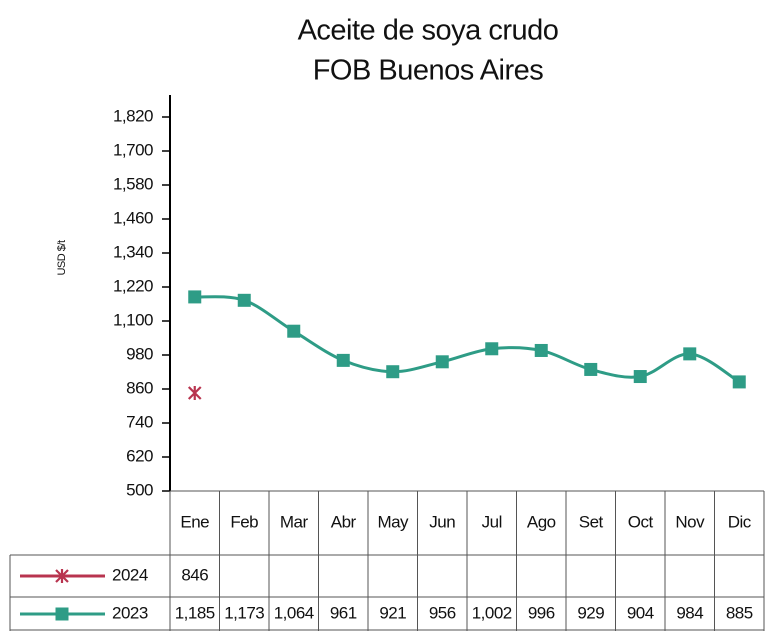 The image size is (765, 631). Describe the element at coordinates (640, 612) in the screenshot. I see `table-value: 904` at that location.